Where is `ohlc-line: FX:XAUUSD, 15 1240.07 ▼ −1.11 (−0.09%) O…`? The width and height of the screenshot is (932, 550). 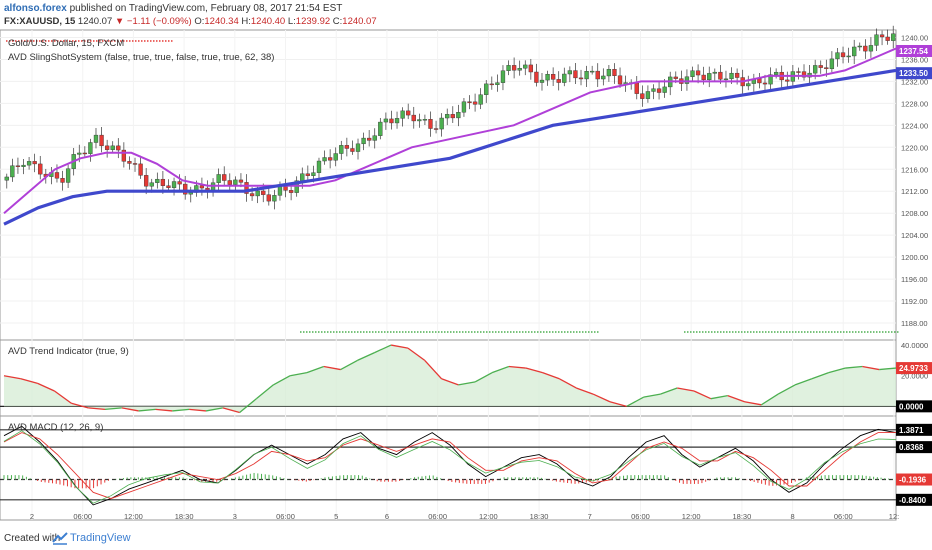 ohlc-line: FX:XAUUSD, 15 1240.07 ▼ −1.11 (−0.09%) O… is located at coordinates (190, 21).